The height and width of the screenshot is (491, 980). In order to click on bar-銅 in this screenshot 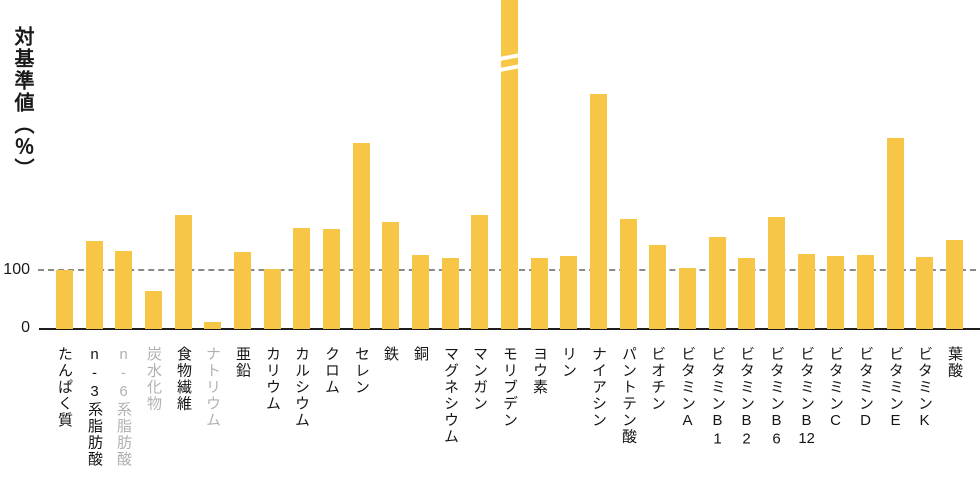, I will do `click(420, 292)`.